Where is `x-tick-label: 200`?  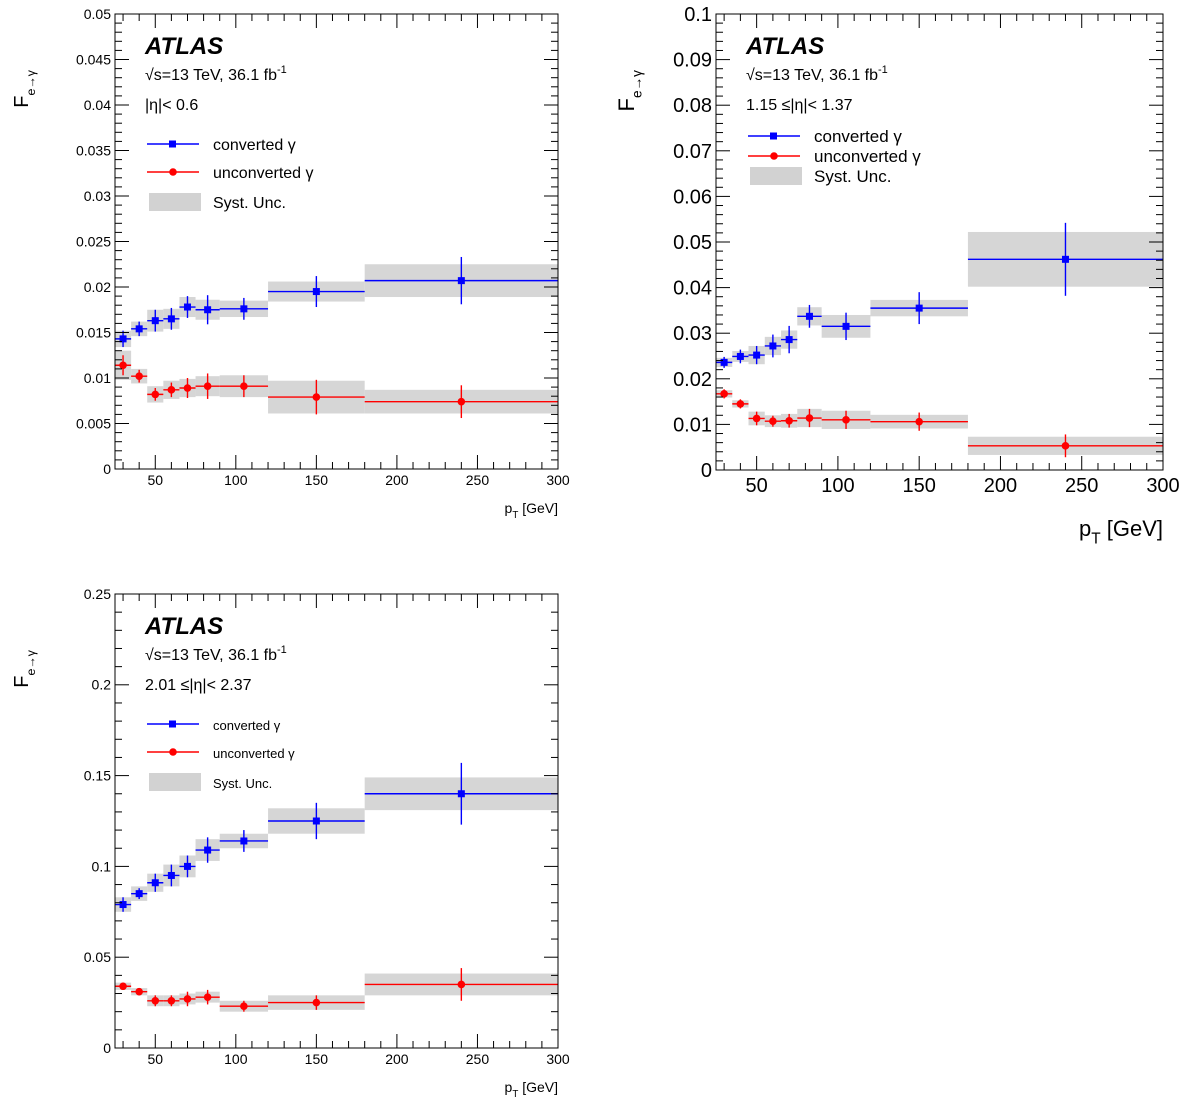 x-tick-label: 200 is located at coordinates (397, 480).